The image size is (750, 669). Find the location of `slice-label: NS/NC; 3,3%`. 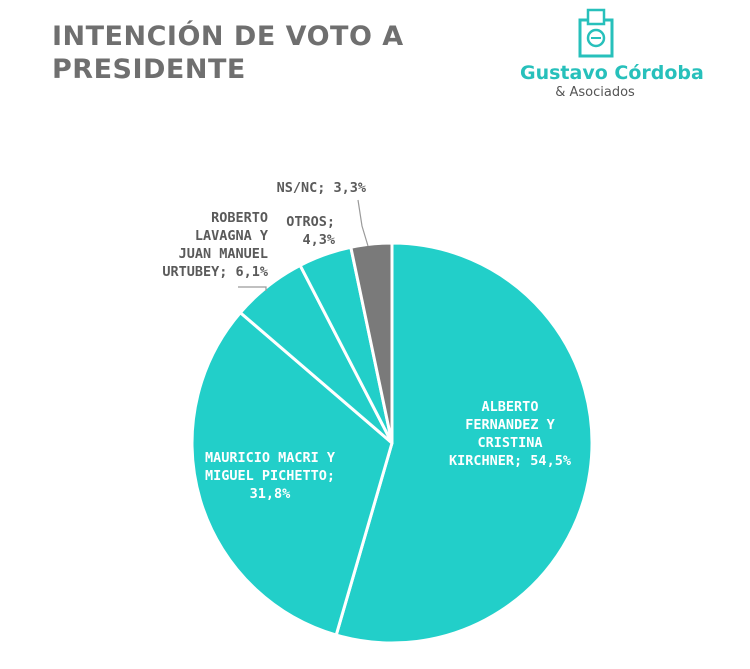

slice-label: NS/NC; 3,3% is located at coordinates (322, 188).